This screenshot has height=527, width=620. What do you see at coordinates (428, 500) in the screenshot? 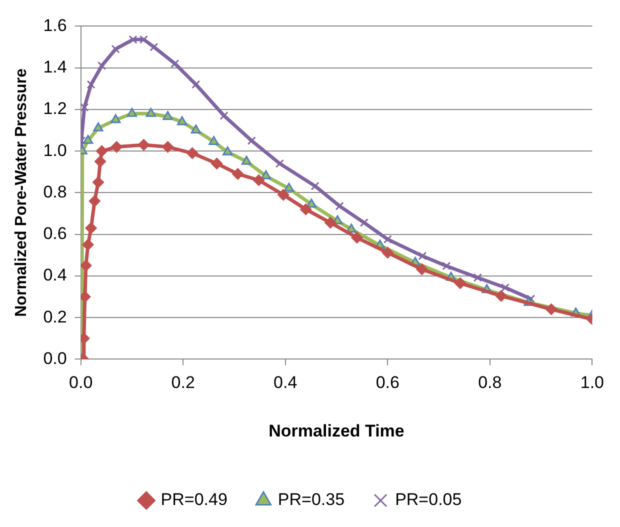
I see `legend-label: PR=0.05` at bounding box center [428, 500].